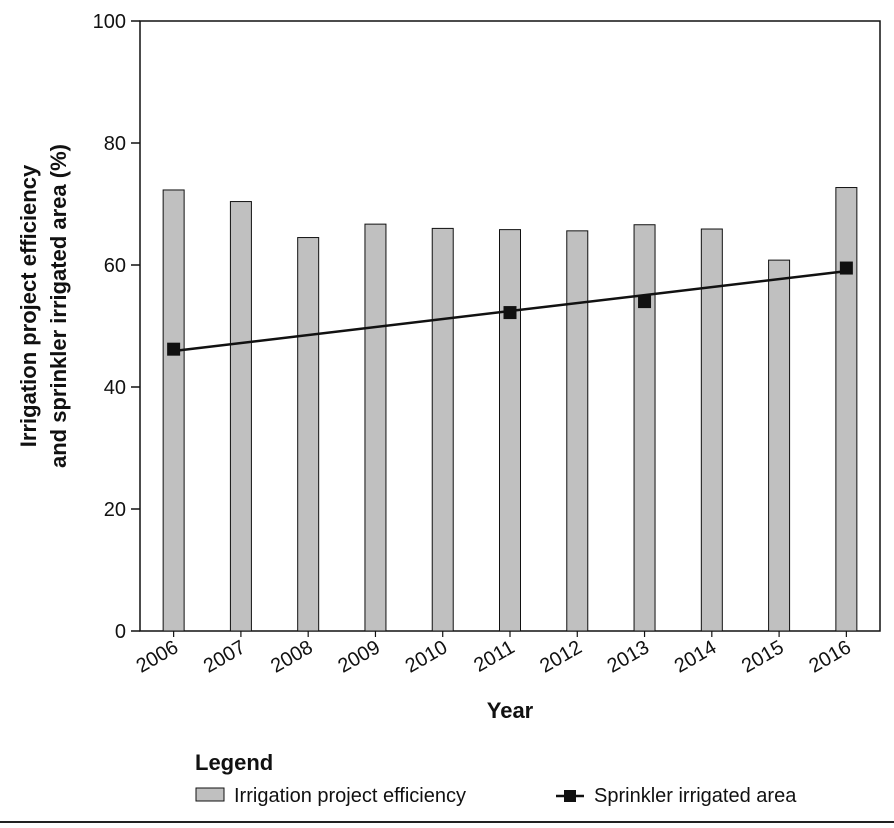 The width and height of the screenshot is (894, 828). Describe the element at coordinates (292, 656) in the screenshot. I see `x-tick-label: 2008` at that location.